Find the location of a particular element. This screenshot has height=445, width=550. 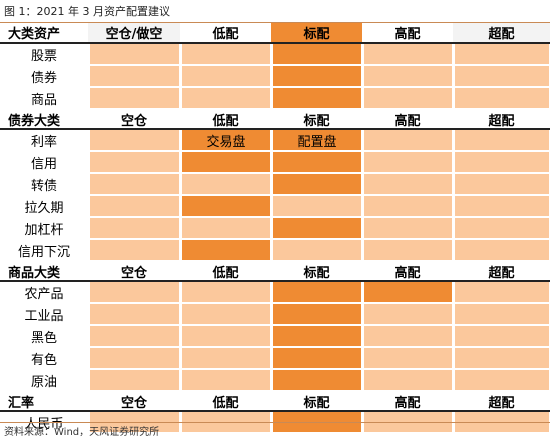

row-label: 农产品 is located at coordinates (44, 292).